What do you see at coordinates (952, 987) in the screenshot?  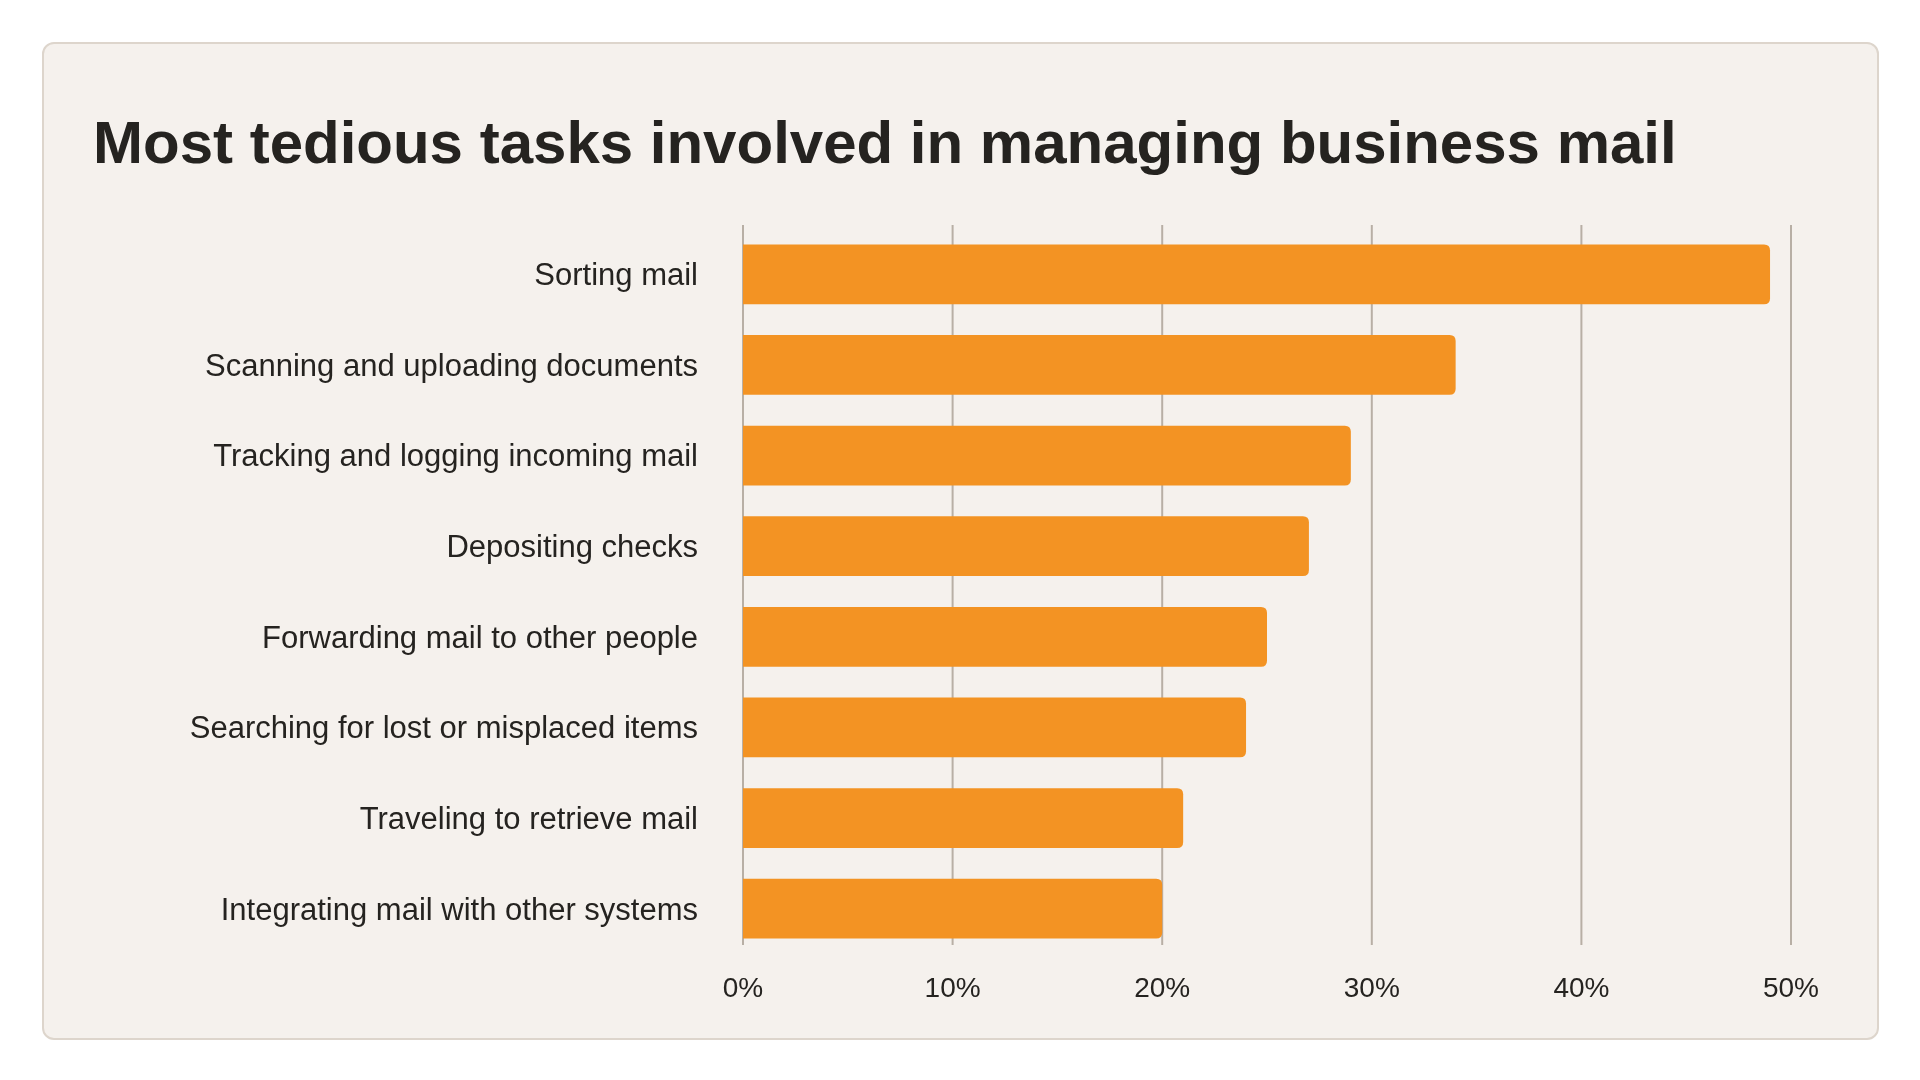 I see `x-tick-label: 10%` at bounding box center [952, 987].